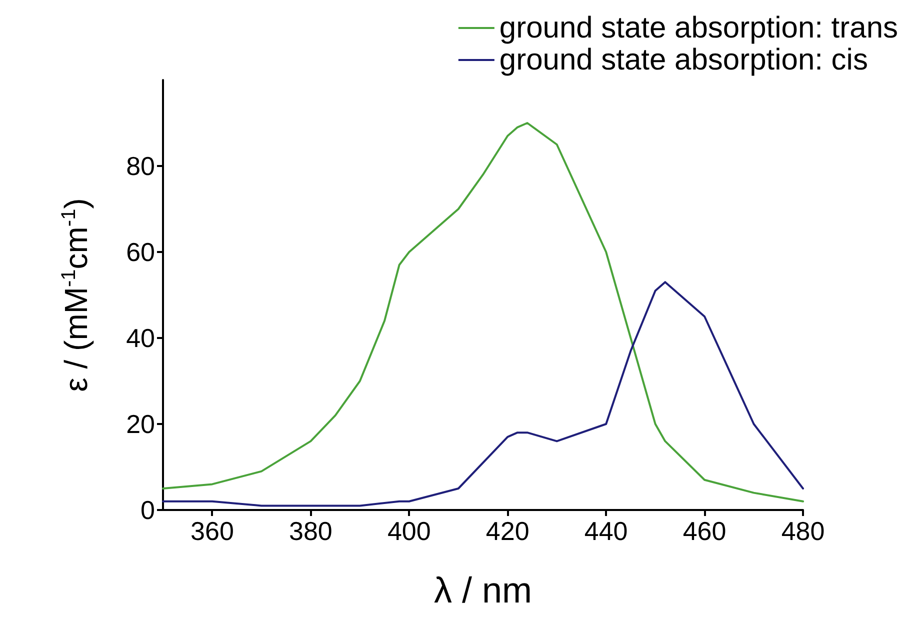 This screenshot has height=638, width=915. What do you see at coordinates (140, 252) in the screenshot?
I see `y-tick-label: 60` at bounding box center [140, 252].